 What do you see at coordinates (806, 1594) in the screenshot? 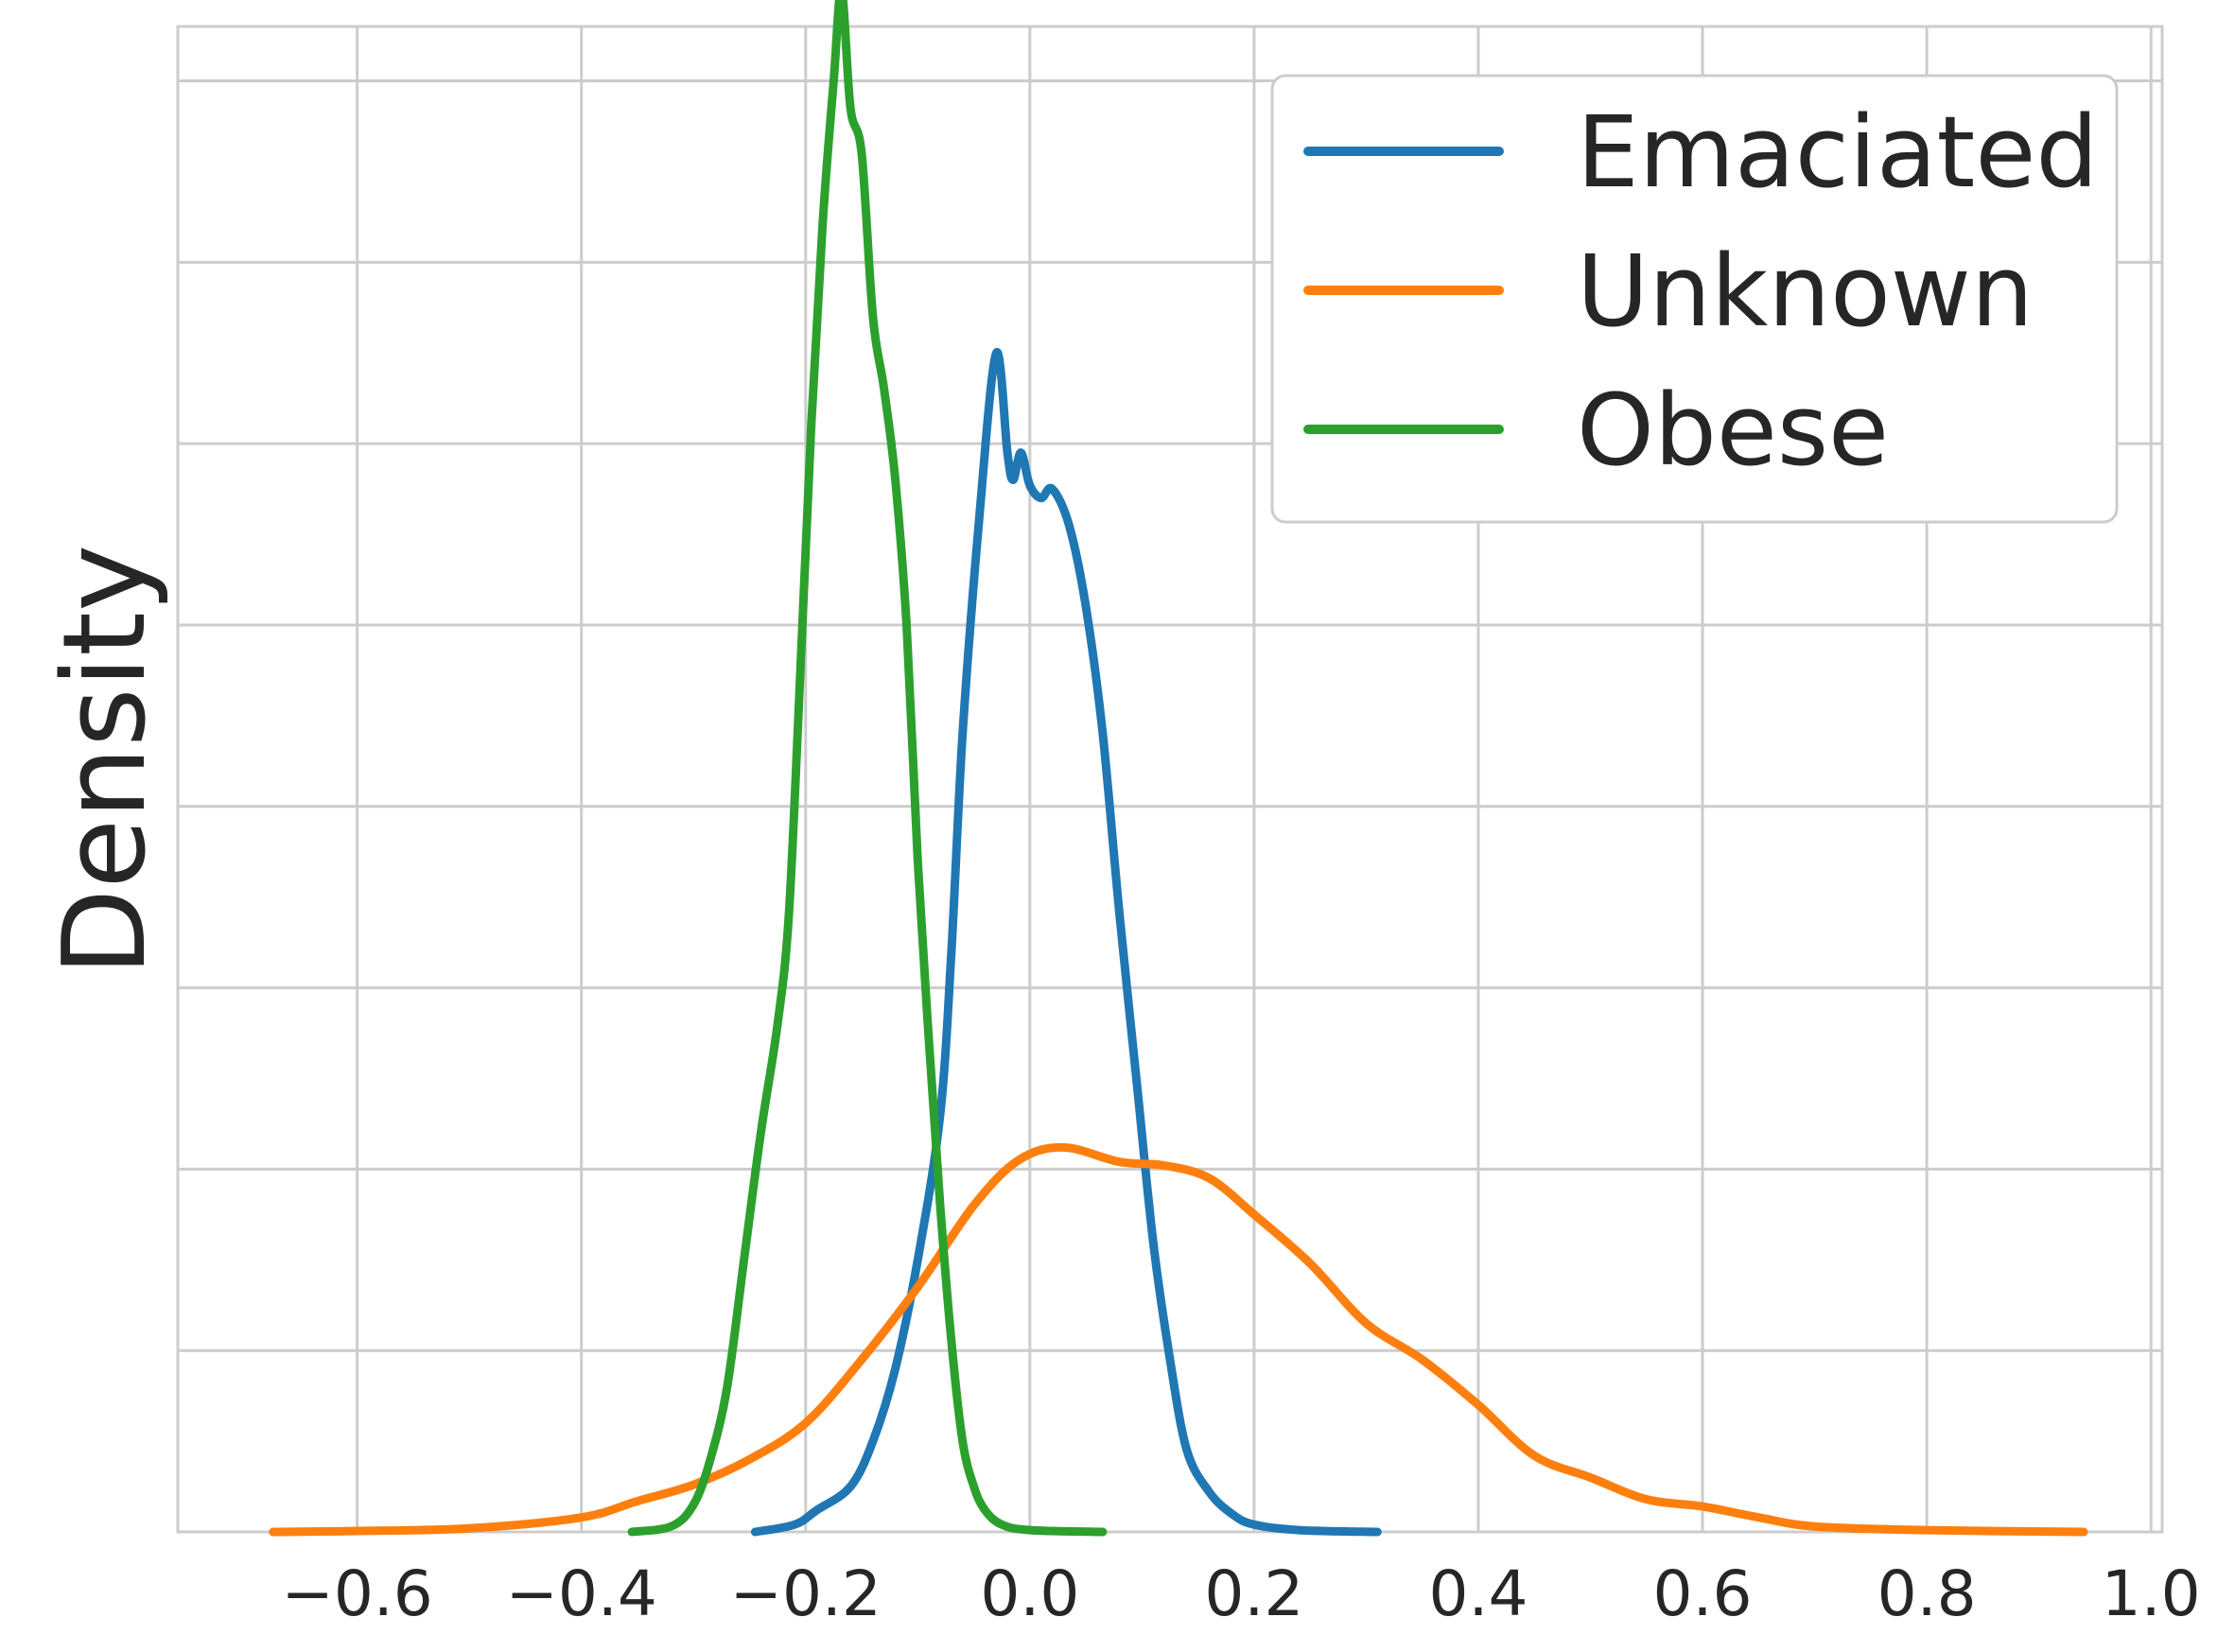
I see `x-tick-label: −0.2` at bounding box center [806, 1594].